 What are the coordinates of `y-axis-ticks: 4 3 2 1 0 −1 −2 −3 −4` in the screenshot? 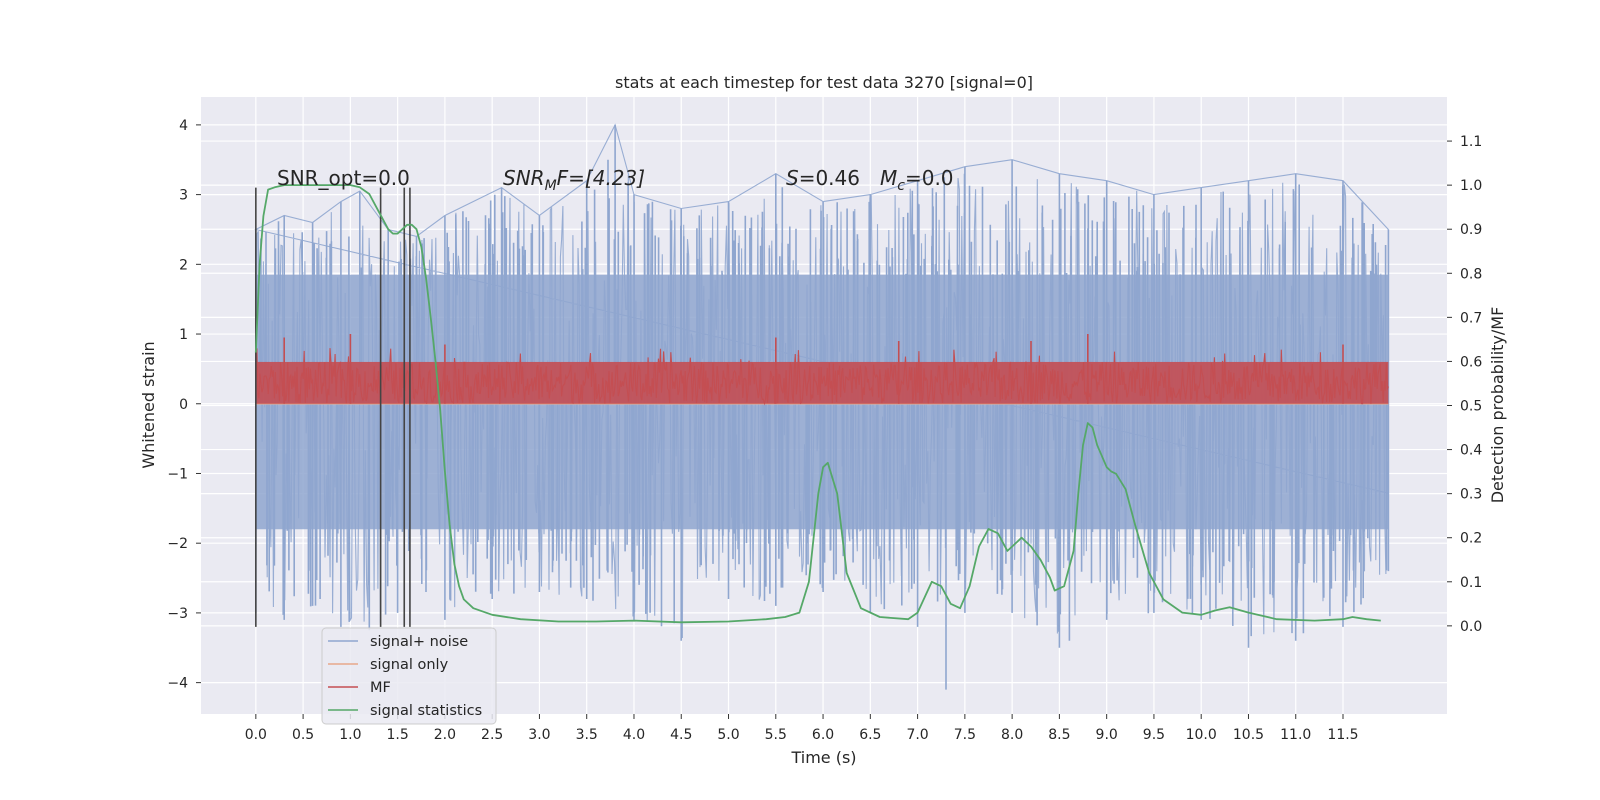 It's located at (184, 405).